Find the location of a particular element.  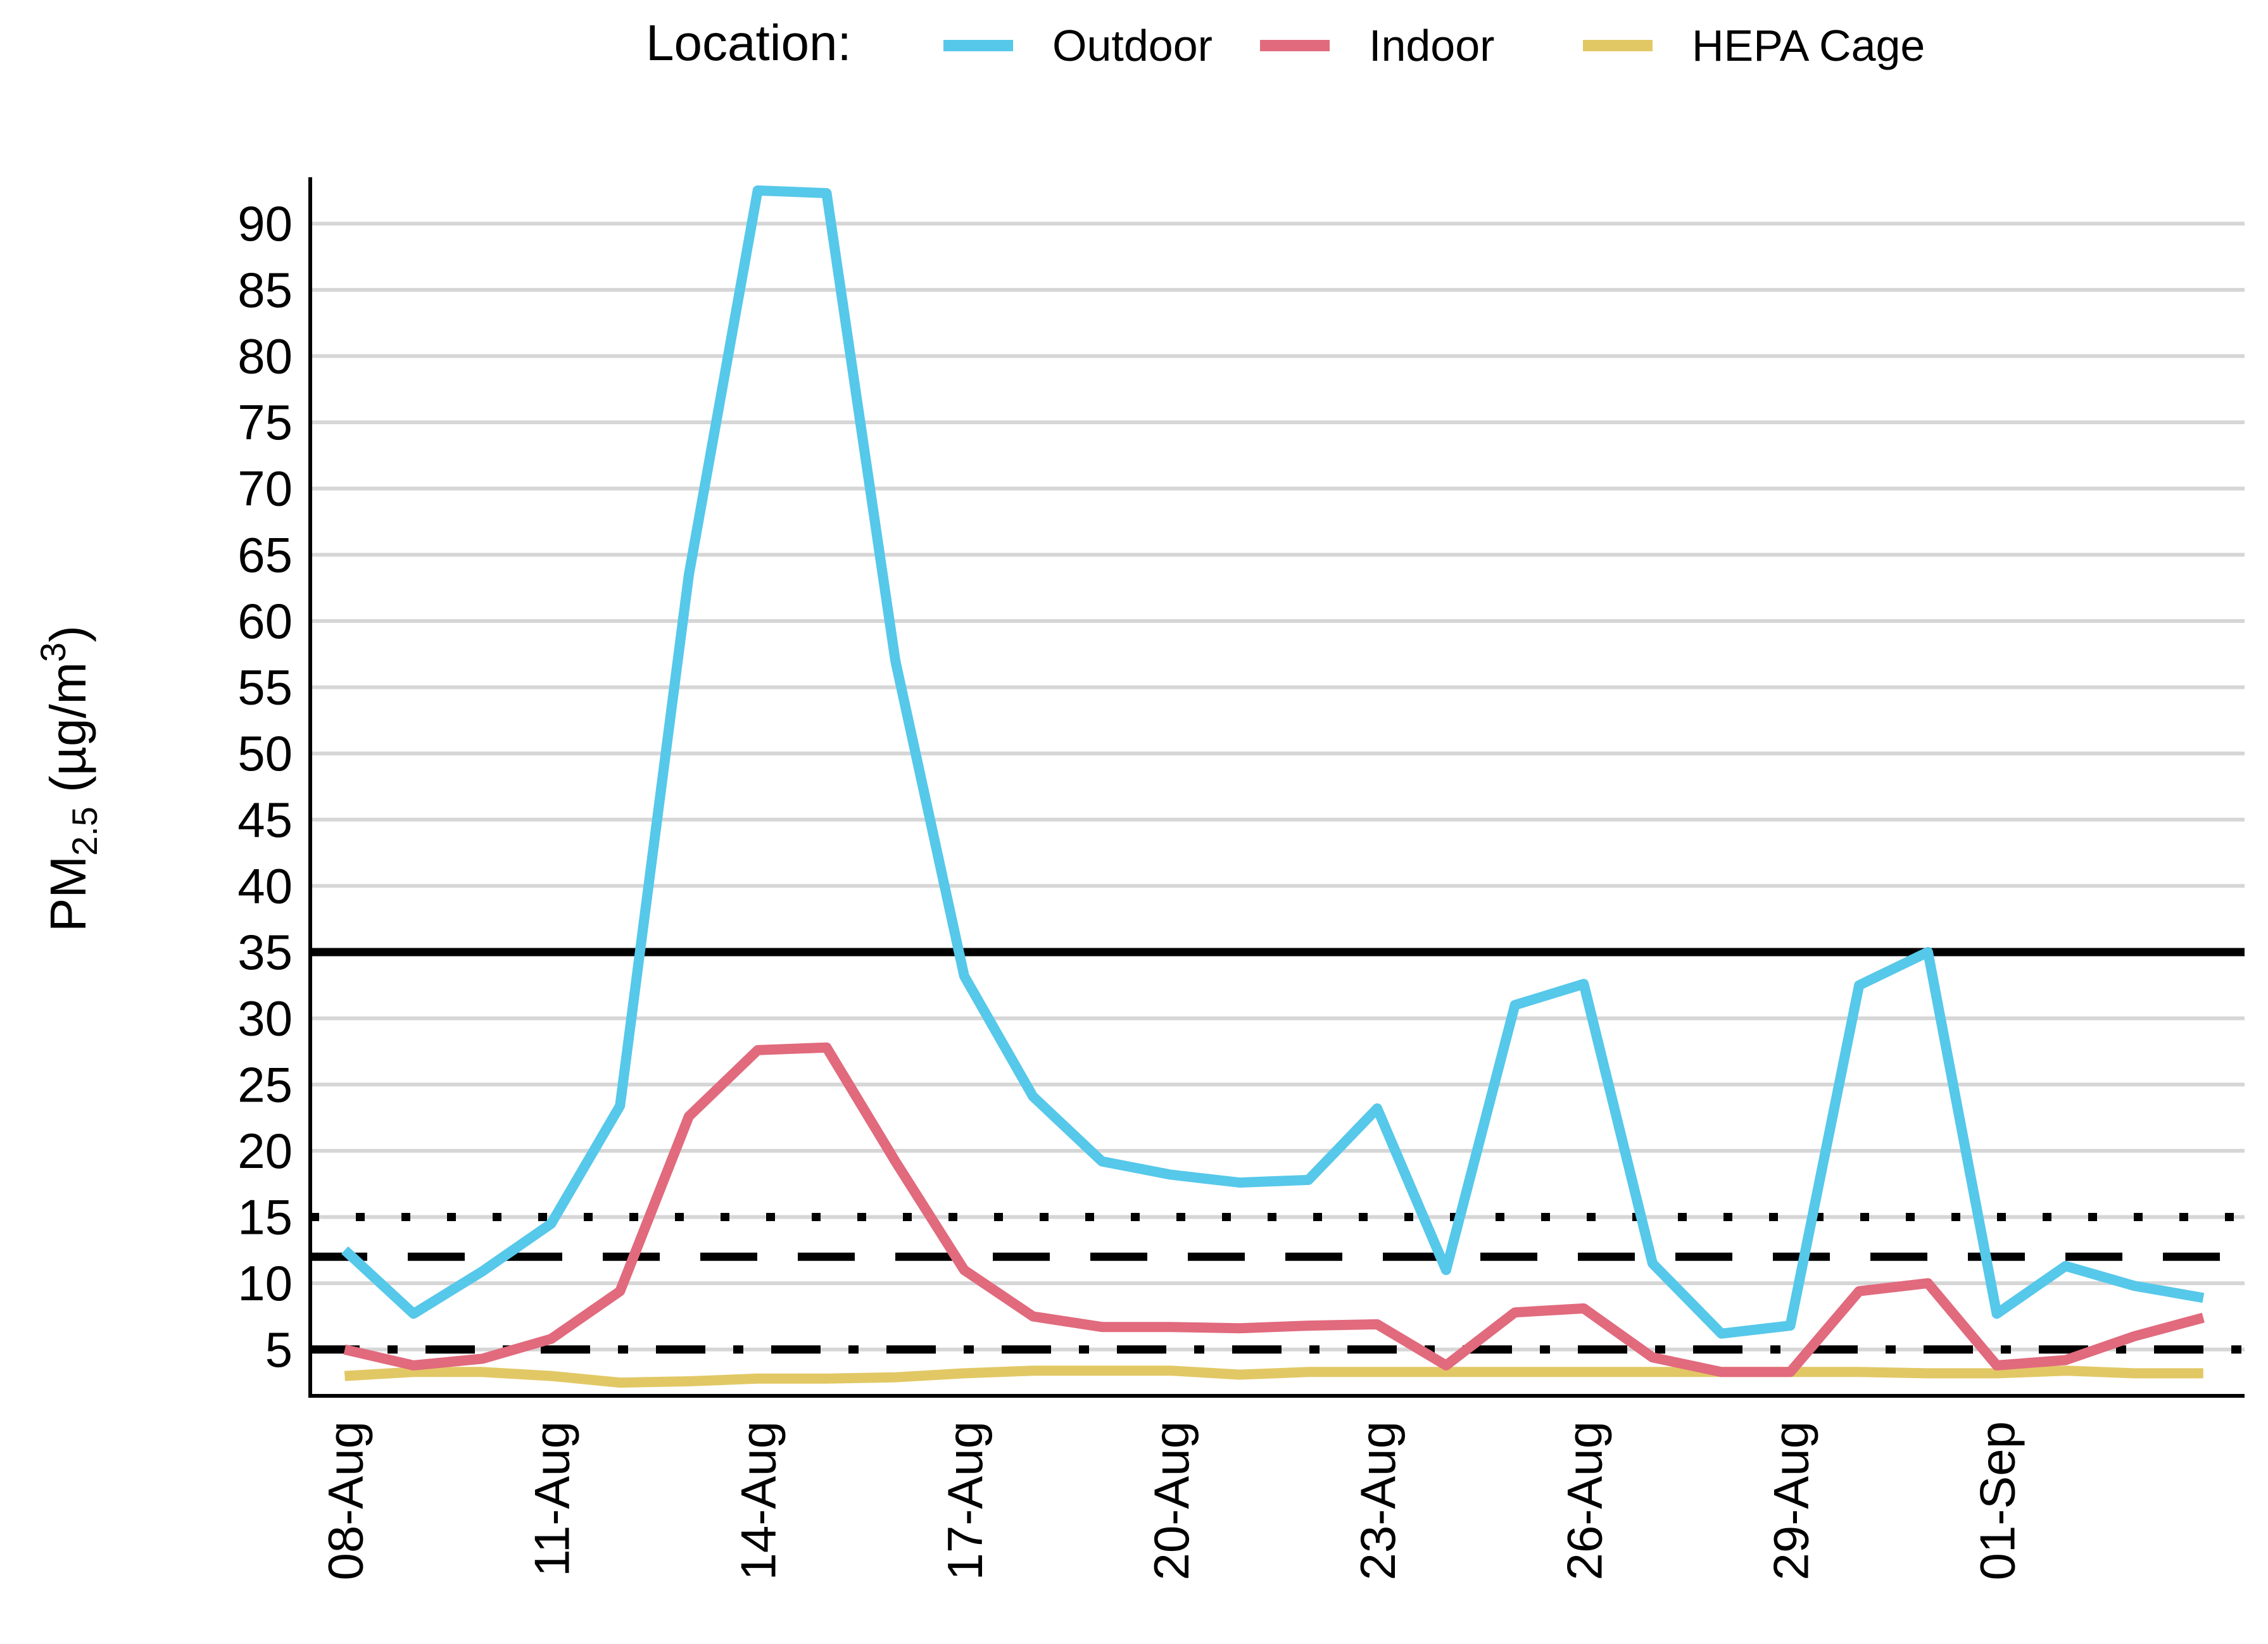

y-tick-label: 70 is located at coordinates (265, 489).